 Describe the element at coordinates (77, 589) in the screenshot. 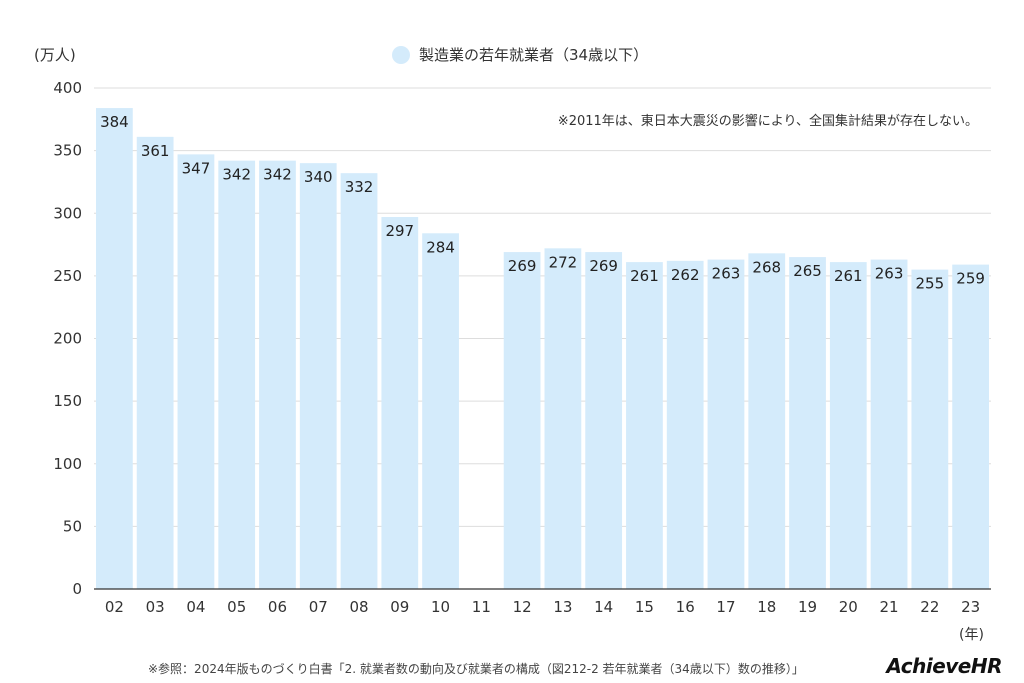

I see `y-tick-label: 0` at that location.